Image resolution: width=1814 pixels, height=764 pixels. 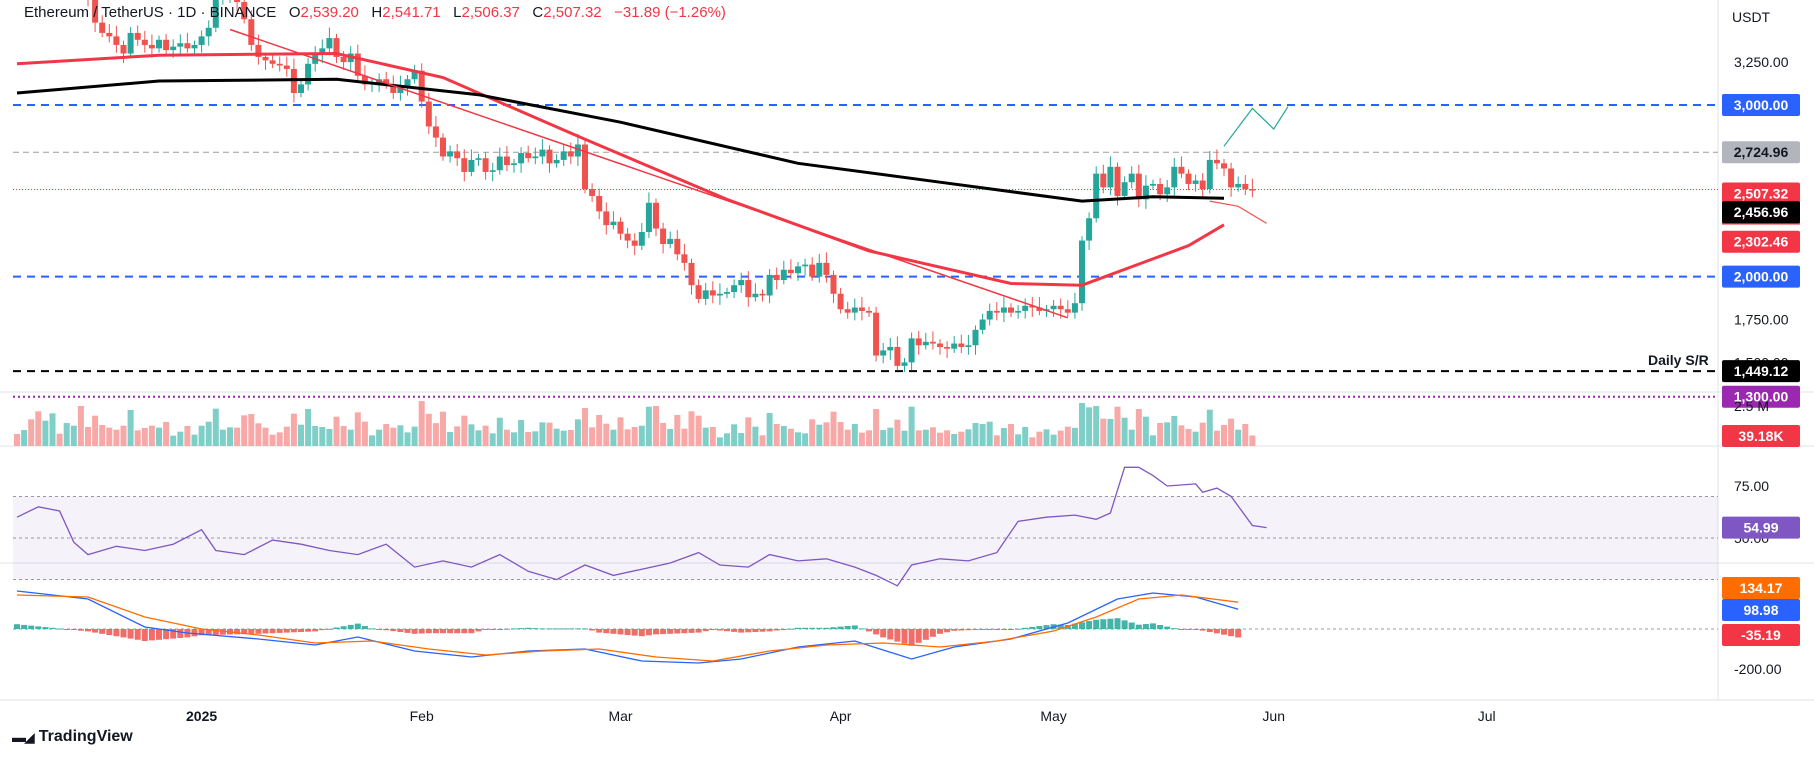 I want to click on tradingview-logo: ▬◢ TradingView, so click(x=72, y=737).